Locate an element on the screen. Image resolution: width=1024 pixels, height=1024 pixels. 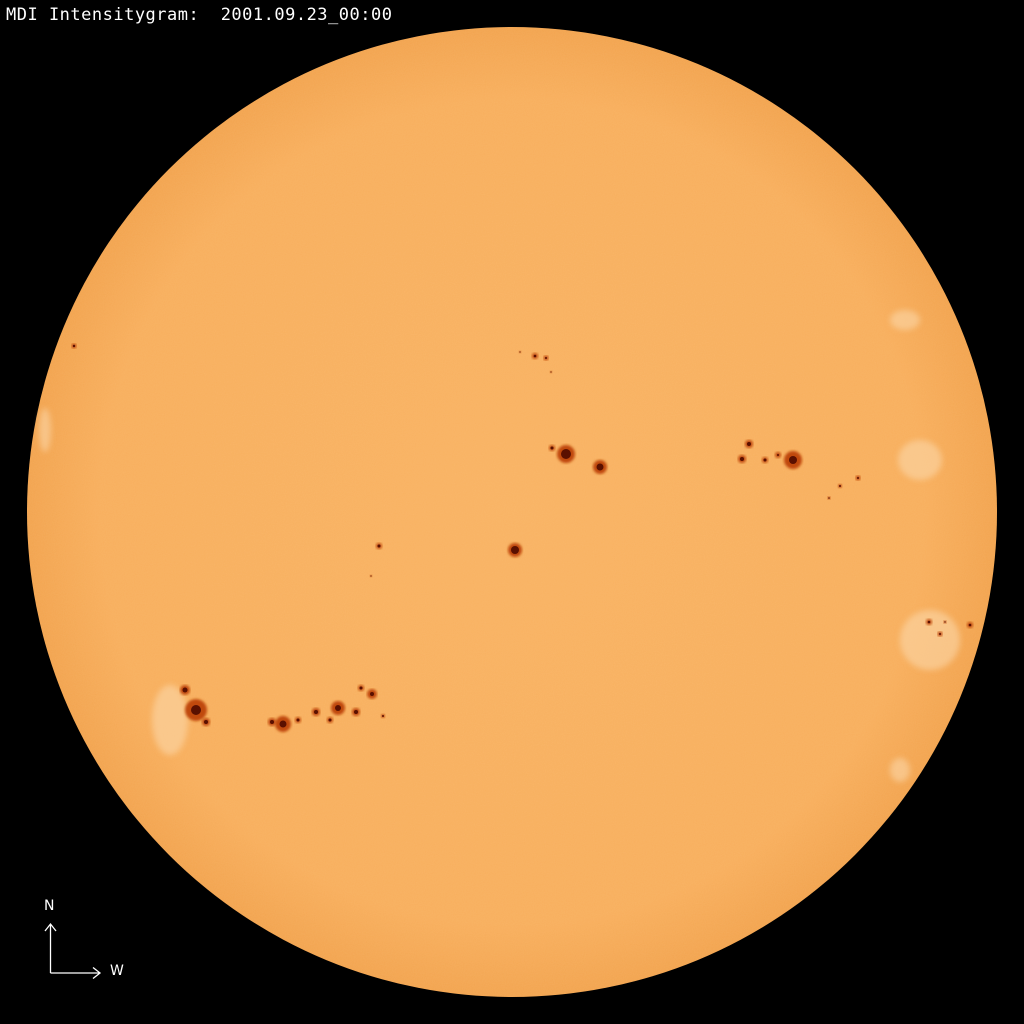
compass-west-label: W is located at coordinates (117, 971).